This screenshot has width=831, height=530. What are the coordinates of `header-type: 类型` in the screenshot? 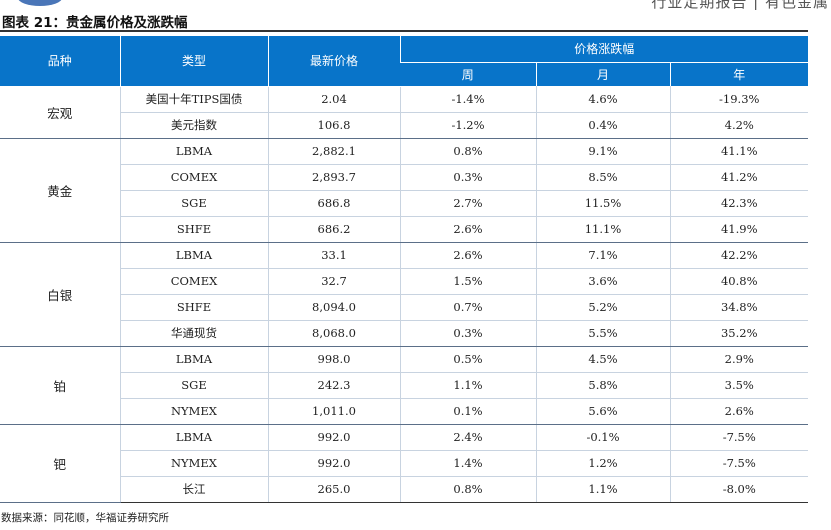 It's located at (193, 61).